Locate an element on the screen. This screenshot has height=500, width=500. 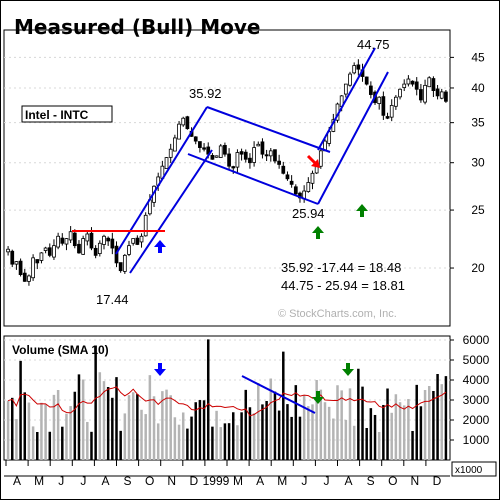
volume-panel-label: Volume (SMA 10) is located at coordinates (60, 350).